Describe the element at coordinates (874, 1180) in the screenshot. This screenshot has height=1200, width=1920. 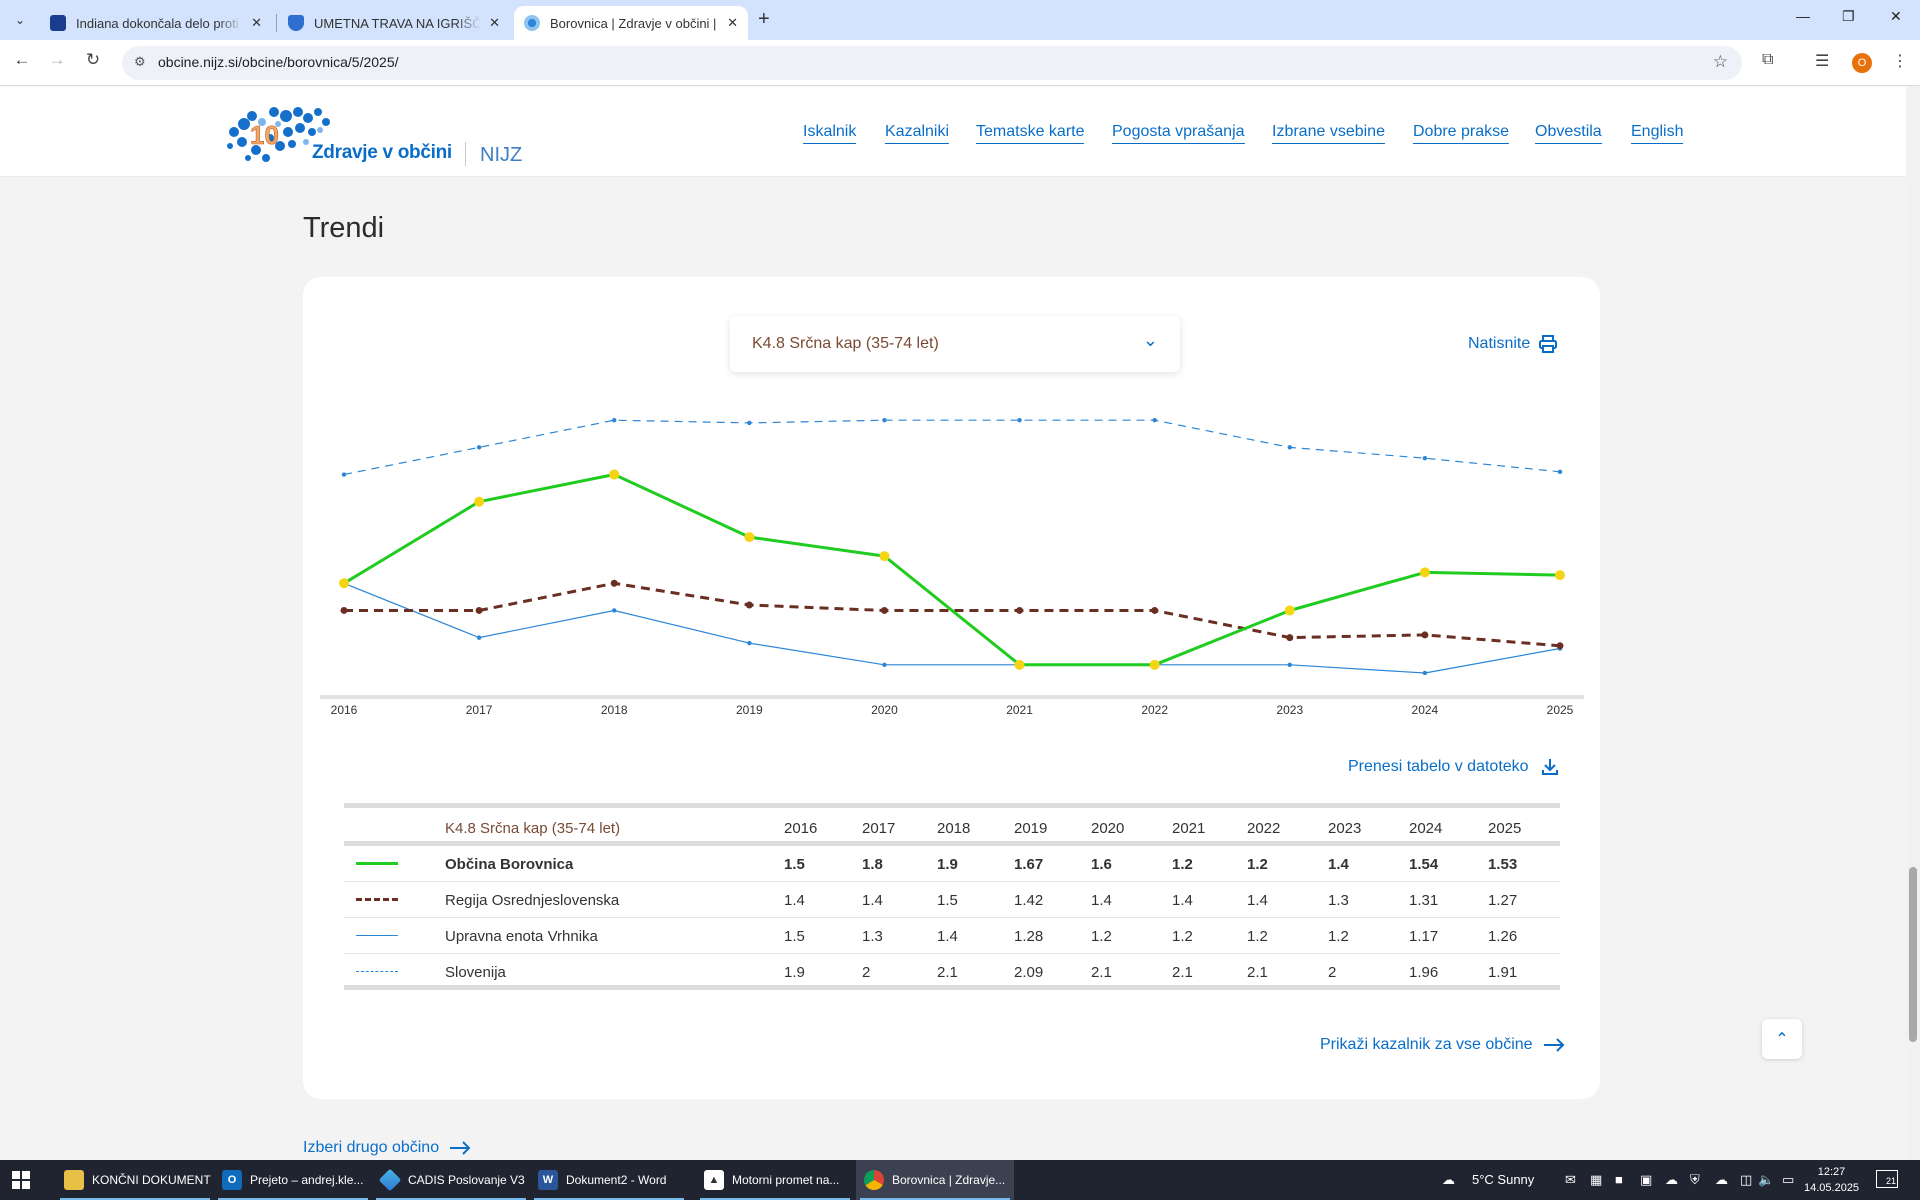
I see `chrome-icon` at that location.